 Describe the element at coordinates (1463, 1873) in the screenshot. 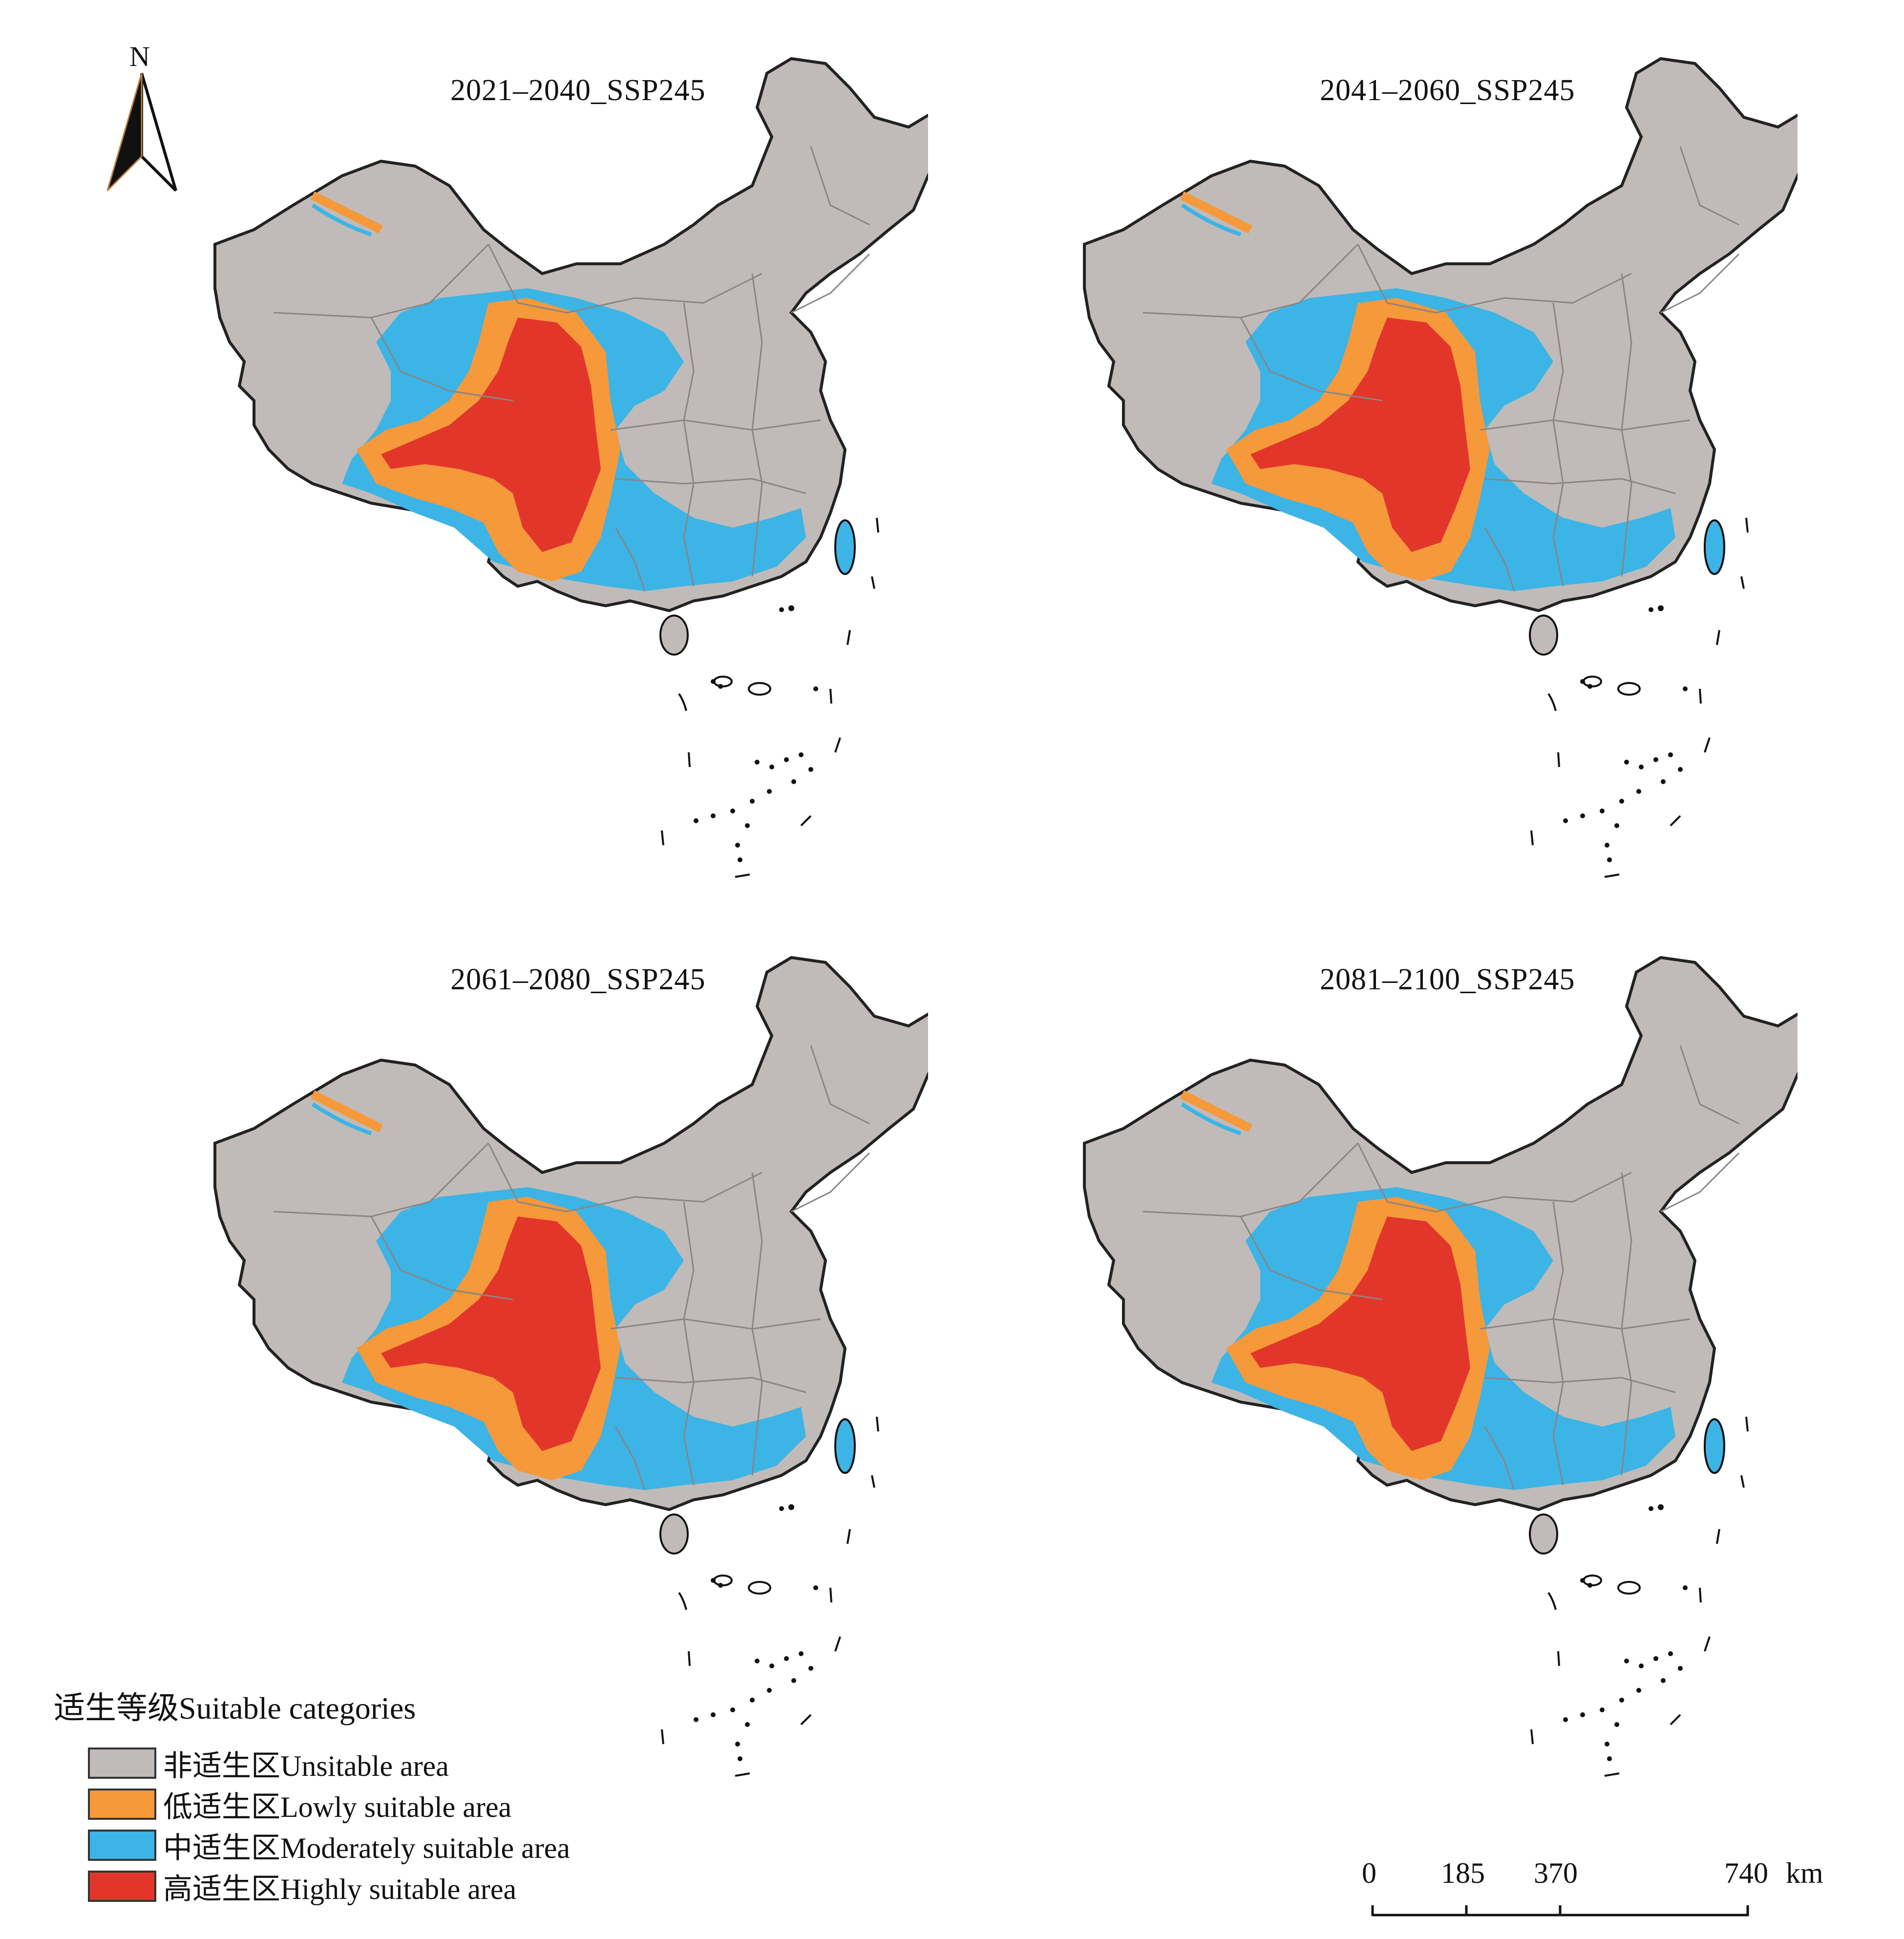

I see `scale-tick-185: 185` at that location.